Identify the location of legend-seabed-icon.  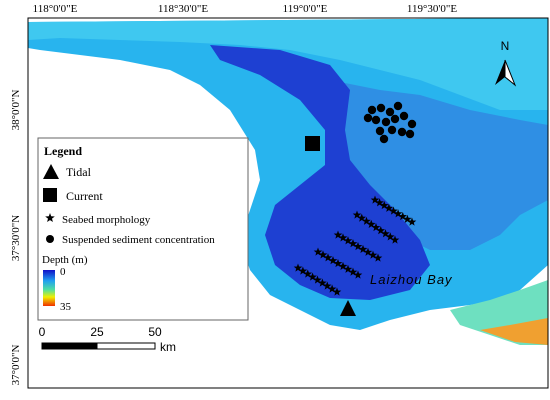
(50, 217).